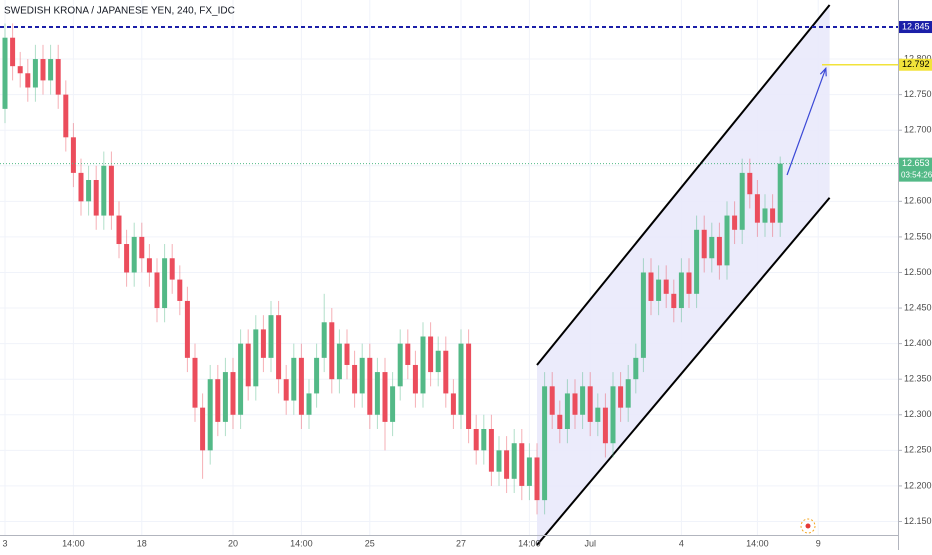 The image size is (932, 555). I want to click on x-tick-label: 4, so click(681, 543).